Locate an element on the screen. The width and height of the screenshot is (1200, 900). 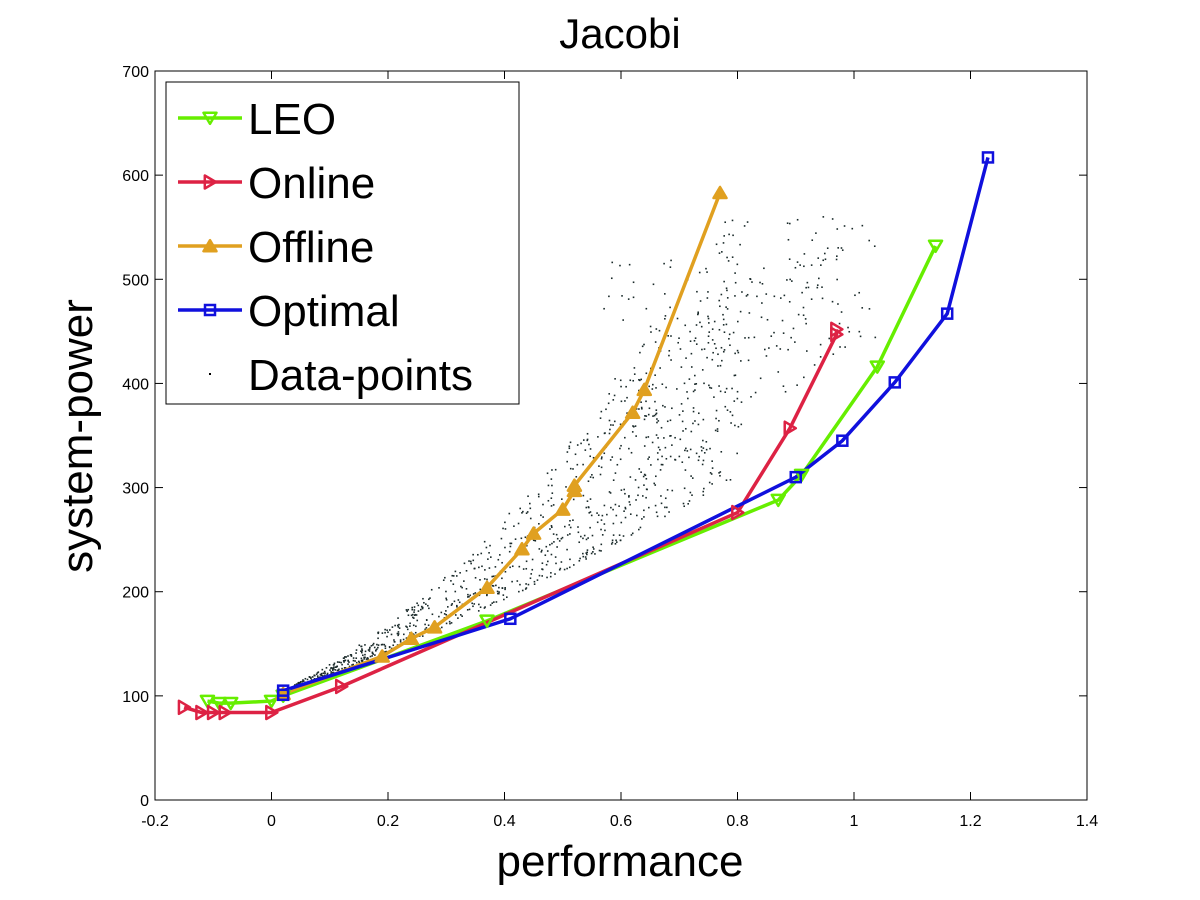
series-marker-offline is located at coordinates (563, 509).